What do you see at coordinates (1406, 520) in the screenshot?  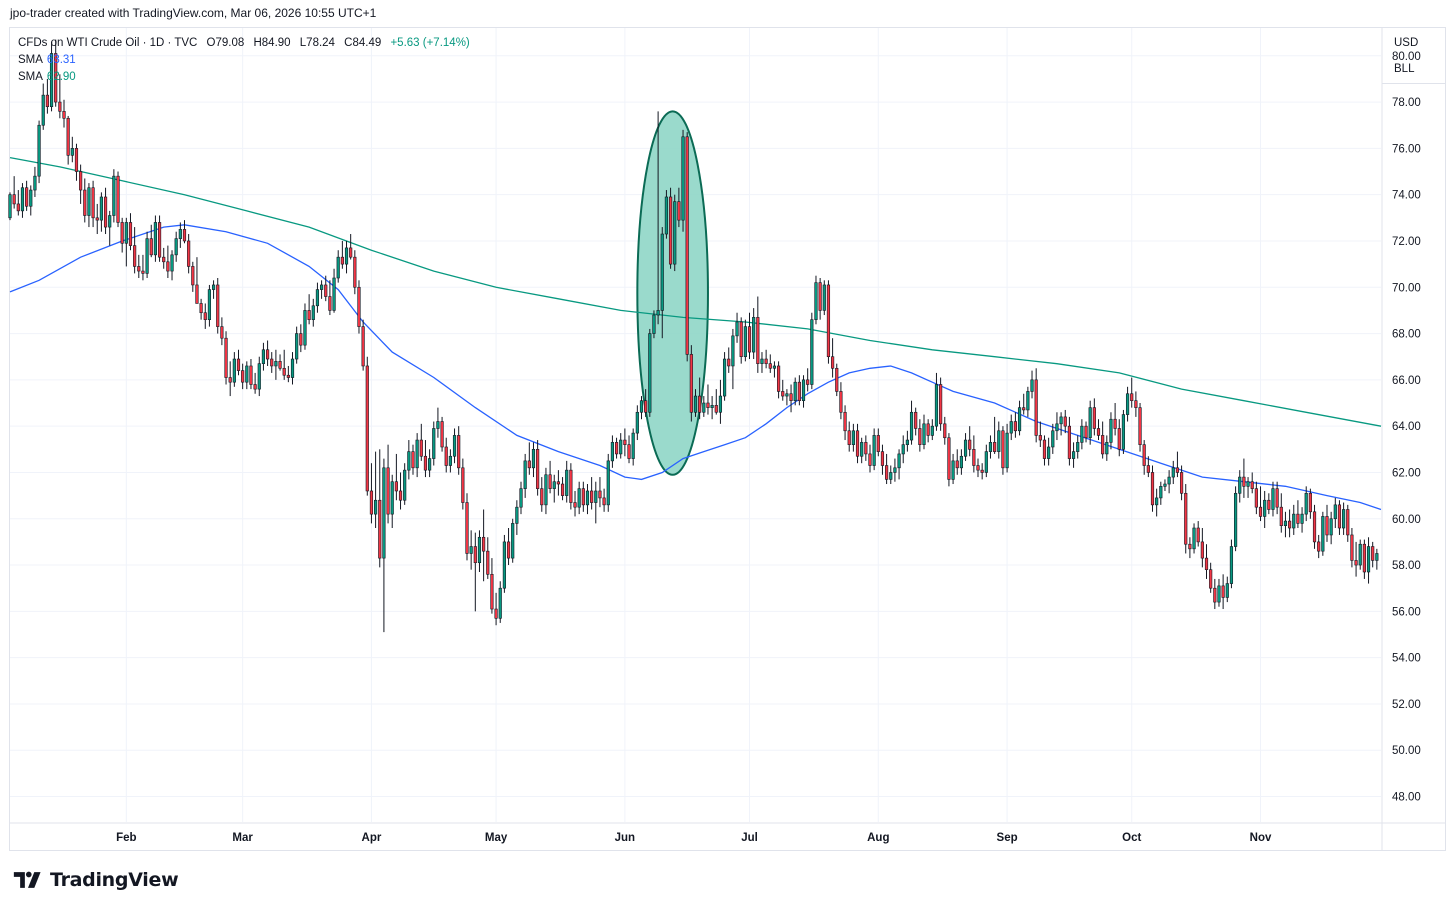 I see `price-tick-label: 60.00` at bounding box center [1406, 520].